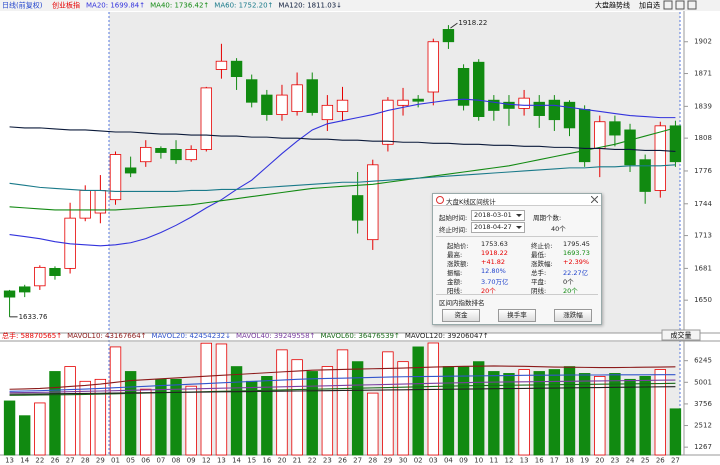 The width and height of the screenshot is (720, 465). Describe the element at coordinates (649, 5) in the screenshot. I see `header-button: 加自选` at that location.